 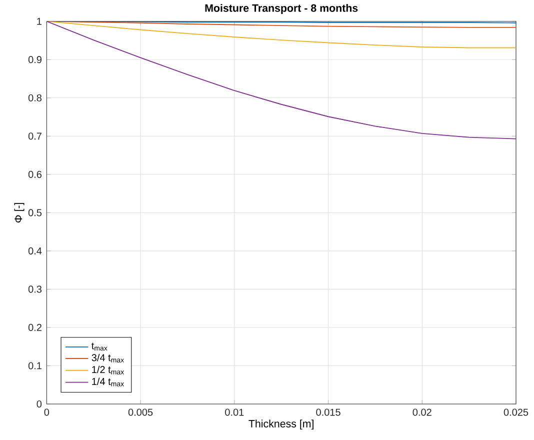 What do you see at coordinates (35, 250) in the screenshot?
I see `y-tick-label: 0.4` at bounding box center [35, 250].